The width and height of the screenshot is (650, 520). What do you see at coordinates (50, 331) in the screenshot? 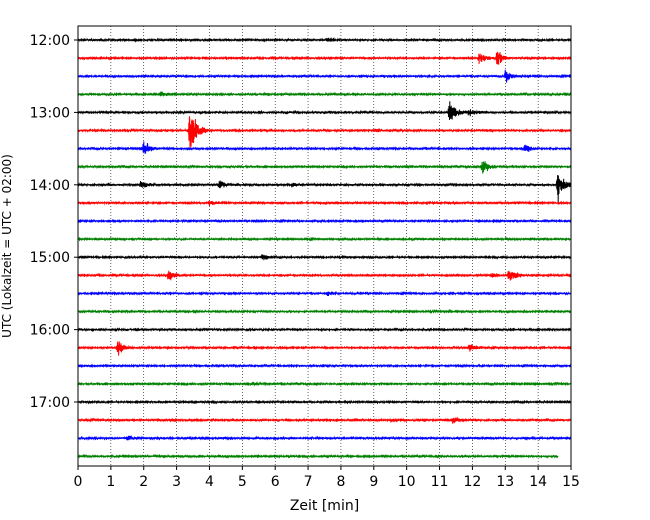
I see `y-tick-label: 16:00` at bounding box center [50, 331].